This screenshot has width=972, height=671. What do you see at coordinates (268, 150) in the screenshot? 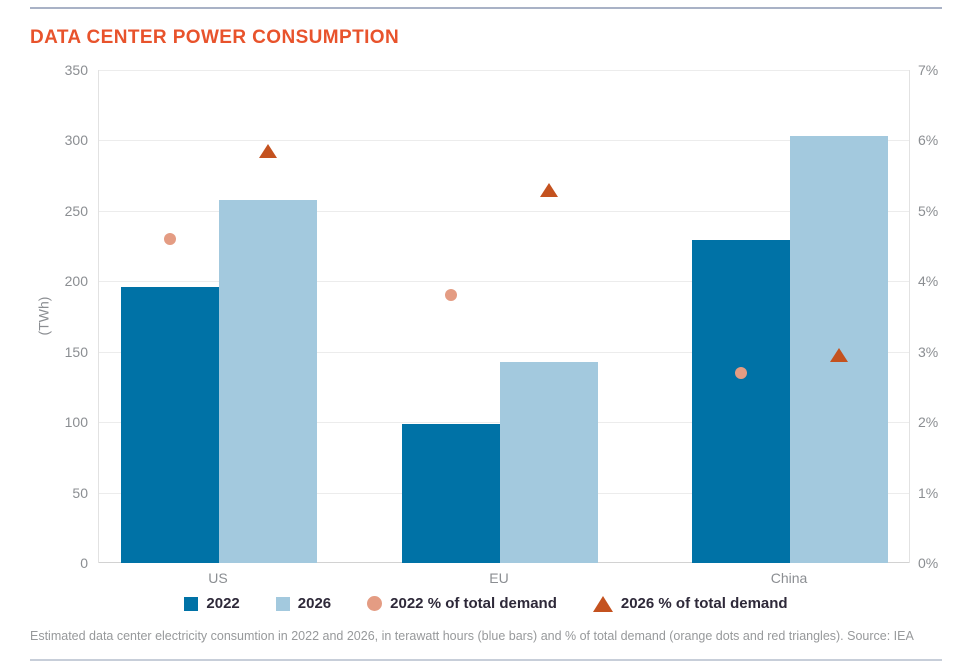
I see `triangle-2026 % of total demand-US` at bounding box center [268, 150].